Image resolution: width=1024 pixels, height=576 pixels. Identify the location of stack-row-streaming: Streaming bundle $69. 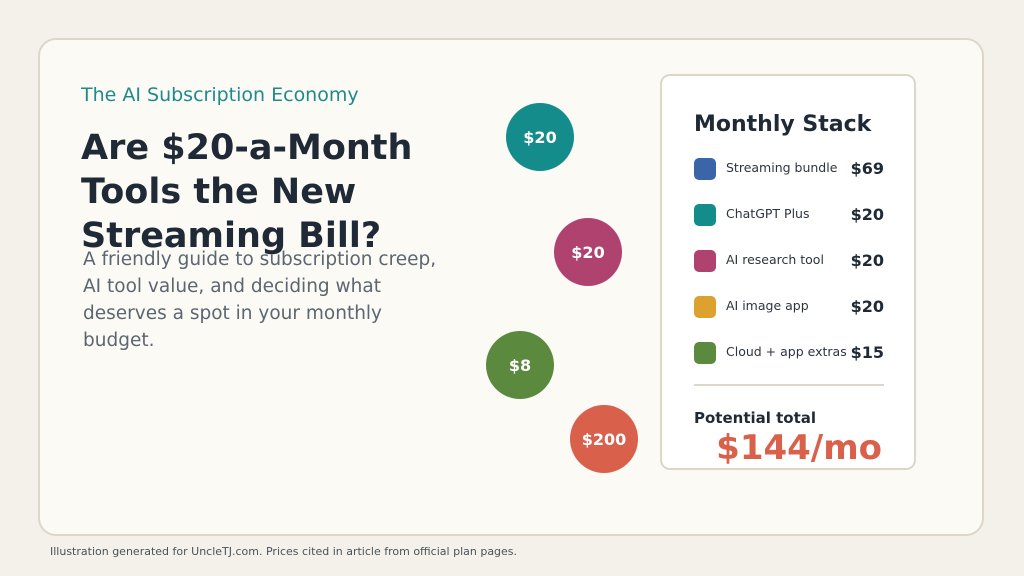
(789, 169).